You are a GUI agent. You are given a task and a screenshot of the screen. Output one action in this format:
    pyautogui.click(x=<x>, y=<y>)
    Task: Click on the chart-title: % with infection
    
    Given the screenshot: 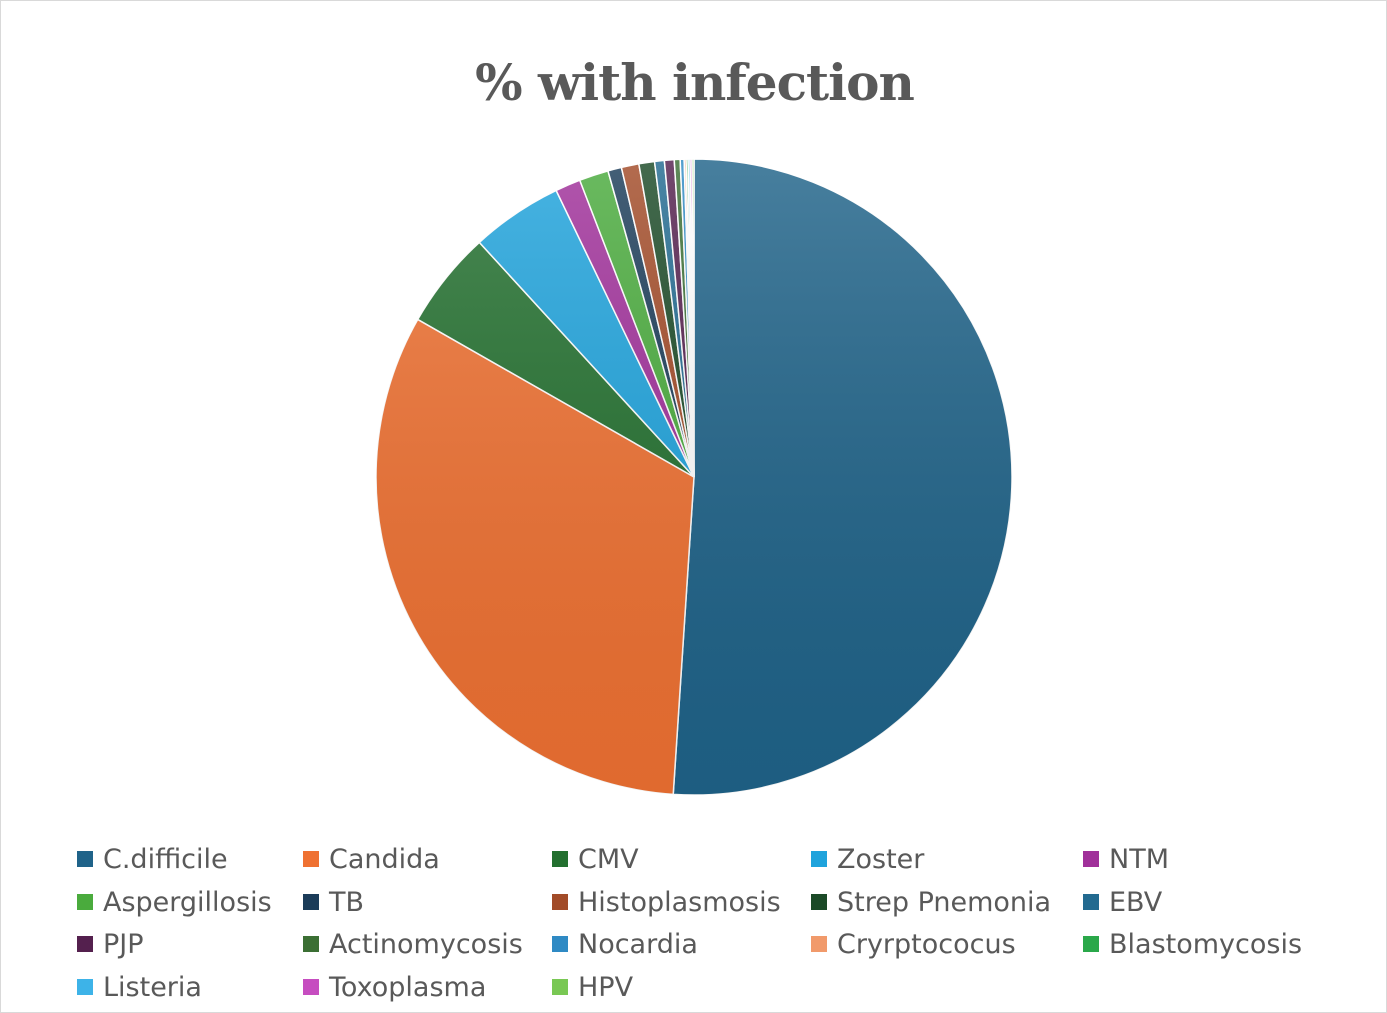 What is the action you would take?
    pyautogui.click(x=695, y=82)
    